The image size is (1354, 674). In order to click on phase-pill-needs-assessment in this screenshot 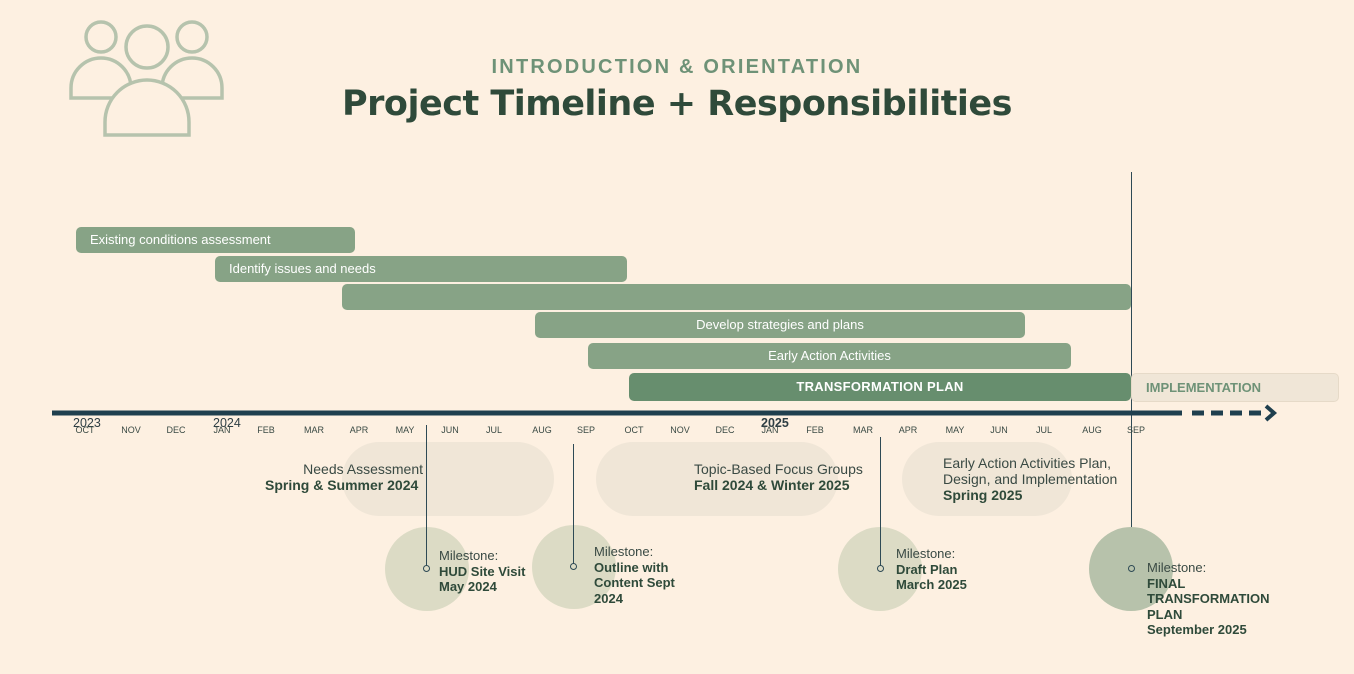, I will do `click(448, 479)`.